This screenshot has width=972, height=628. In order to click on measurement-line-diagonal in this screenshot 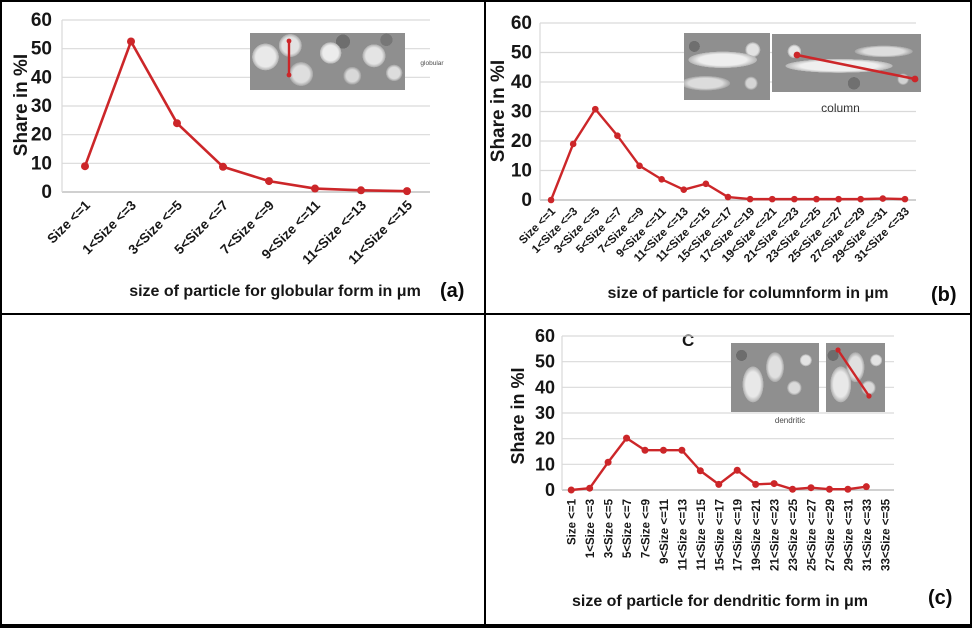, I will do `click(853, 373)`.